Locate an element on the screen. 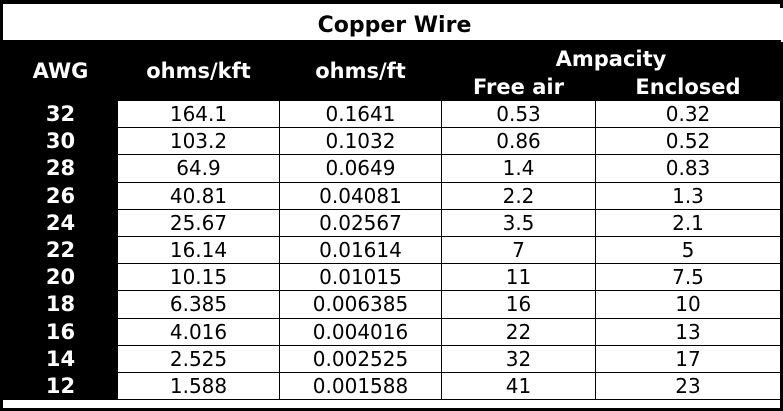 This screenshot has width=783, height=411. table-row: 14 2.525 0.002525 32 17 is located at coordinates (392, 358).